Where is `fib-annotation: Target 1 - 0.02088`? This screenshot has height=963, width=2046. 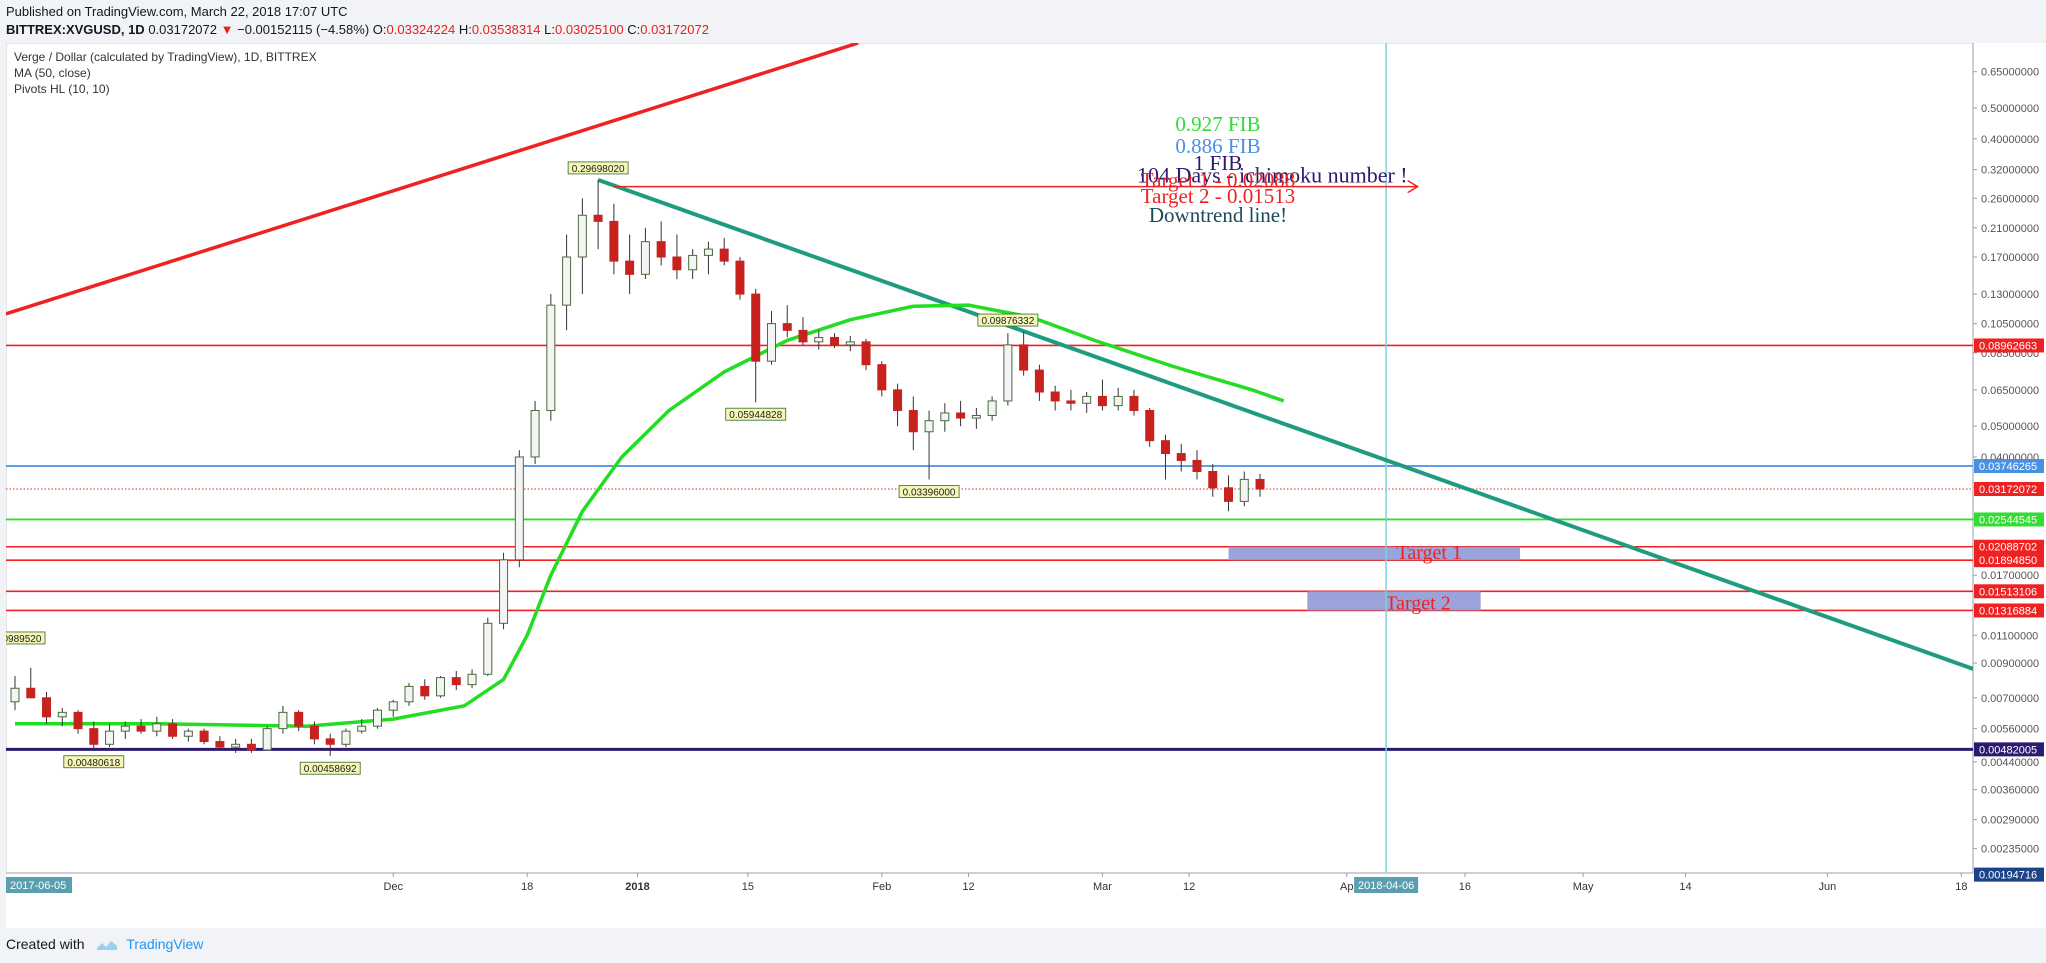
fib-annotation: Target 1 - 0.02088 is located at coordinates (1218, 180).